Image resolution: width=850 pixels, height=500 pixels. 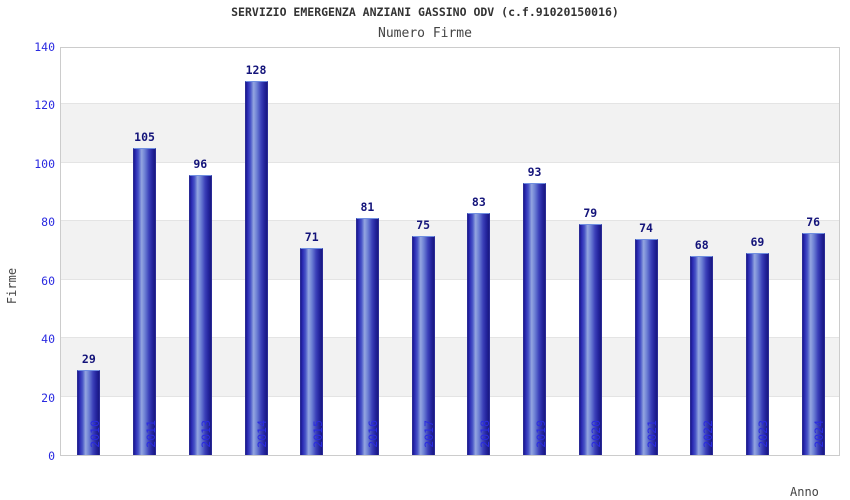 What do you see at coordinates (534, 172) in the screenshot?
I see `bar-value-label: 93` at bounding box center [534, 172].